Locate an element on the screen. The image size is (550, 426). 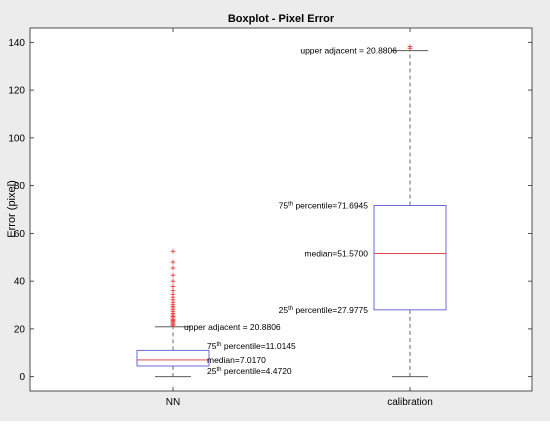
nn-p25-label: 25th percentile=4.4720 is located at coordinates (249, 371).